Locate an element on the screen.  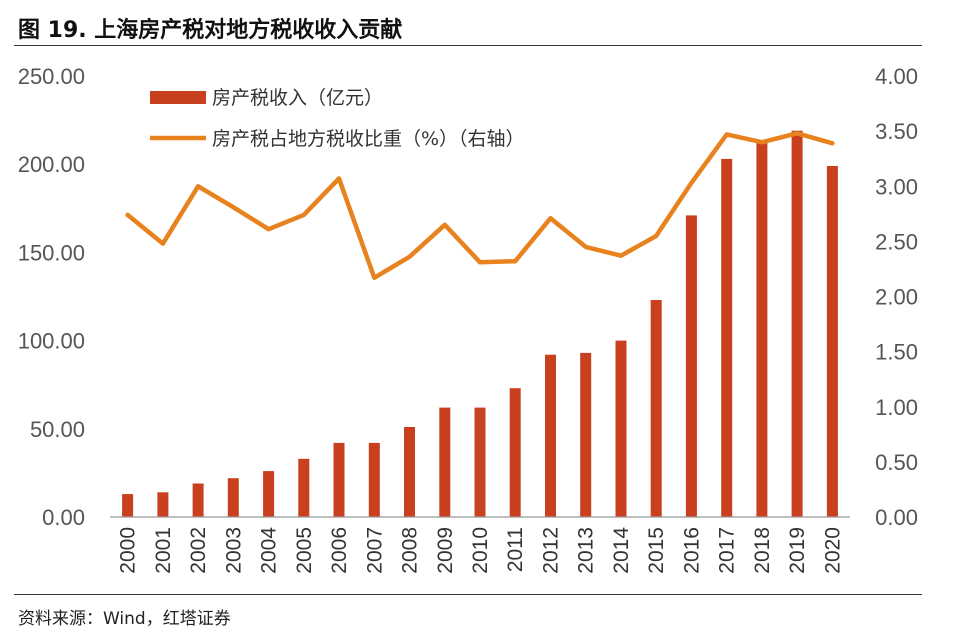
right-tick-label: 2.00 is located at coordinates (896, 297).